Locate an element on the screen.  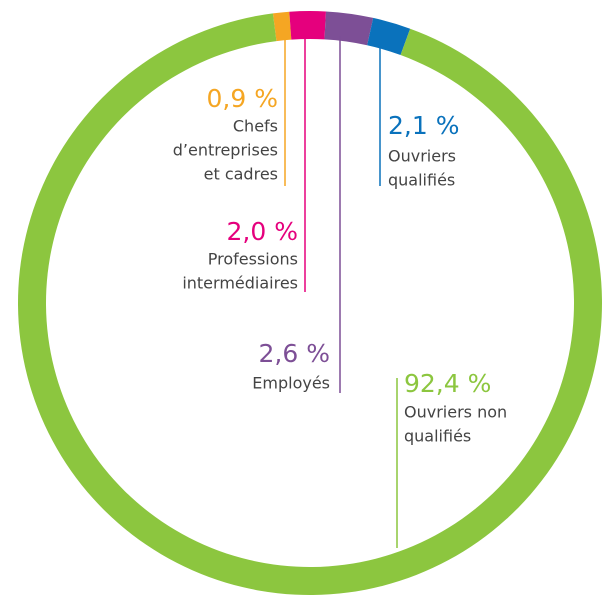
category-label: Ouvriers is located at coordinates (422, 156).